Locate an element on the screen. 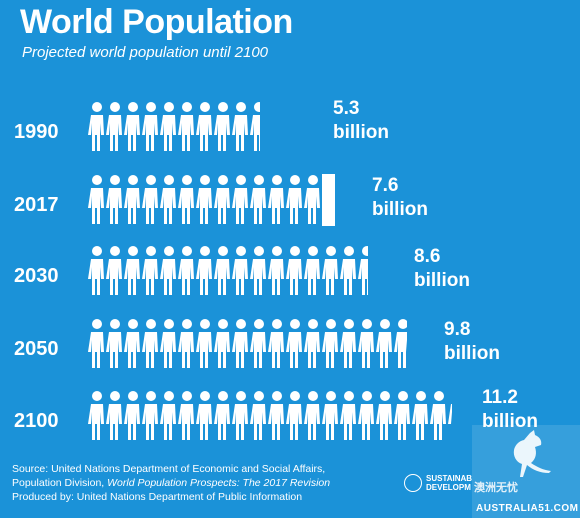  population-row-2100: 2100 11.2 billion is located at coordinates (290, 423).